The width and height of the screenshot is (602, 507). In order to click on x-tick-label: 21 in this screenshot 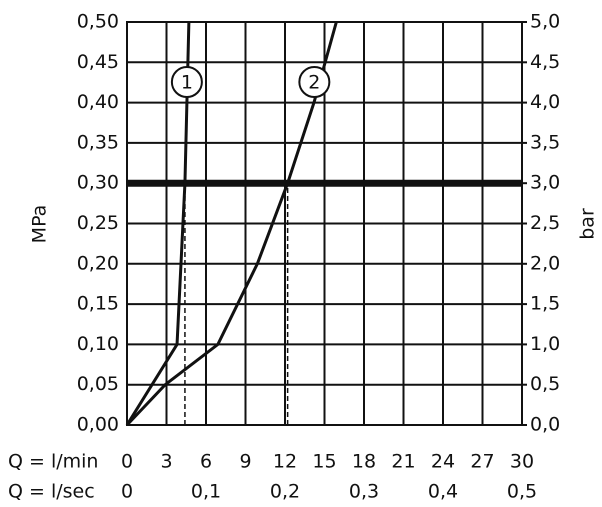, I will do `click(403, 462)`.